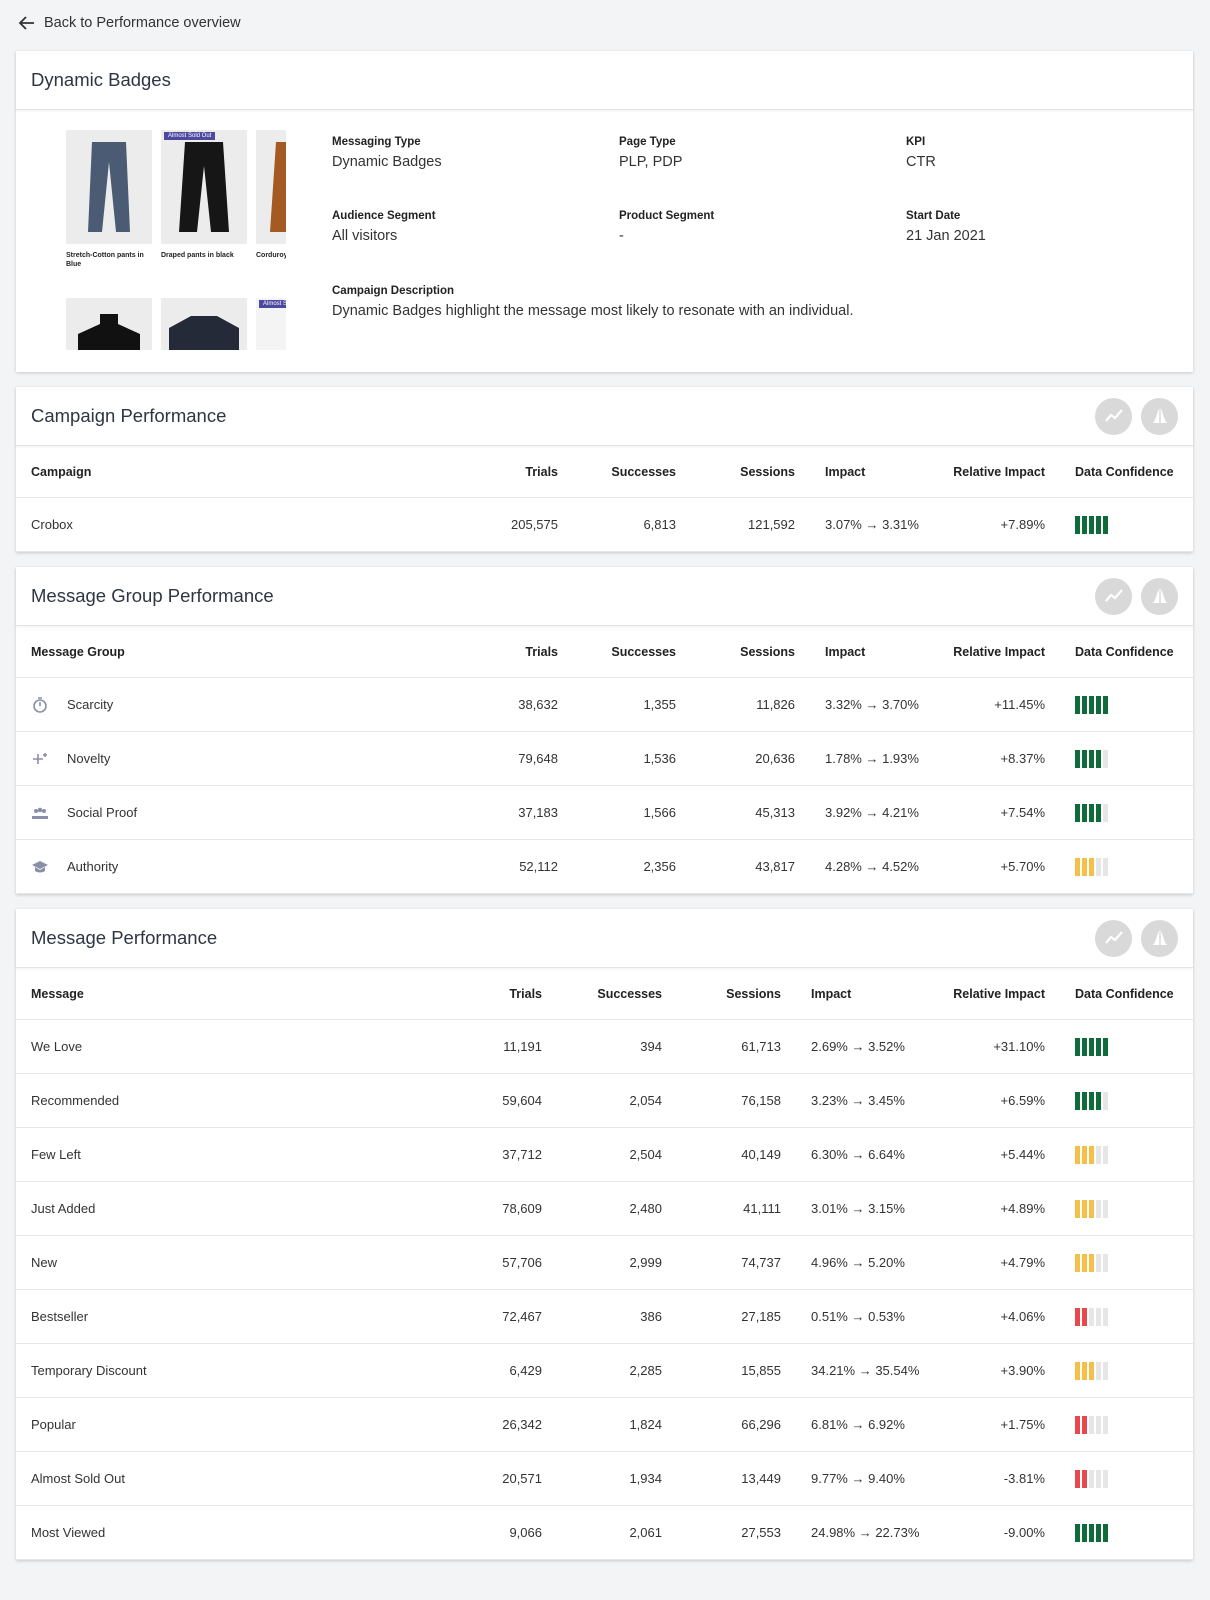  Describe the element at coordinates (365, 236) in the screenshot. I see `field-value: All visitors` at that location.